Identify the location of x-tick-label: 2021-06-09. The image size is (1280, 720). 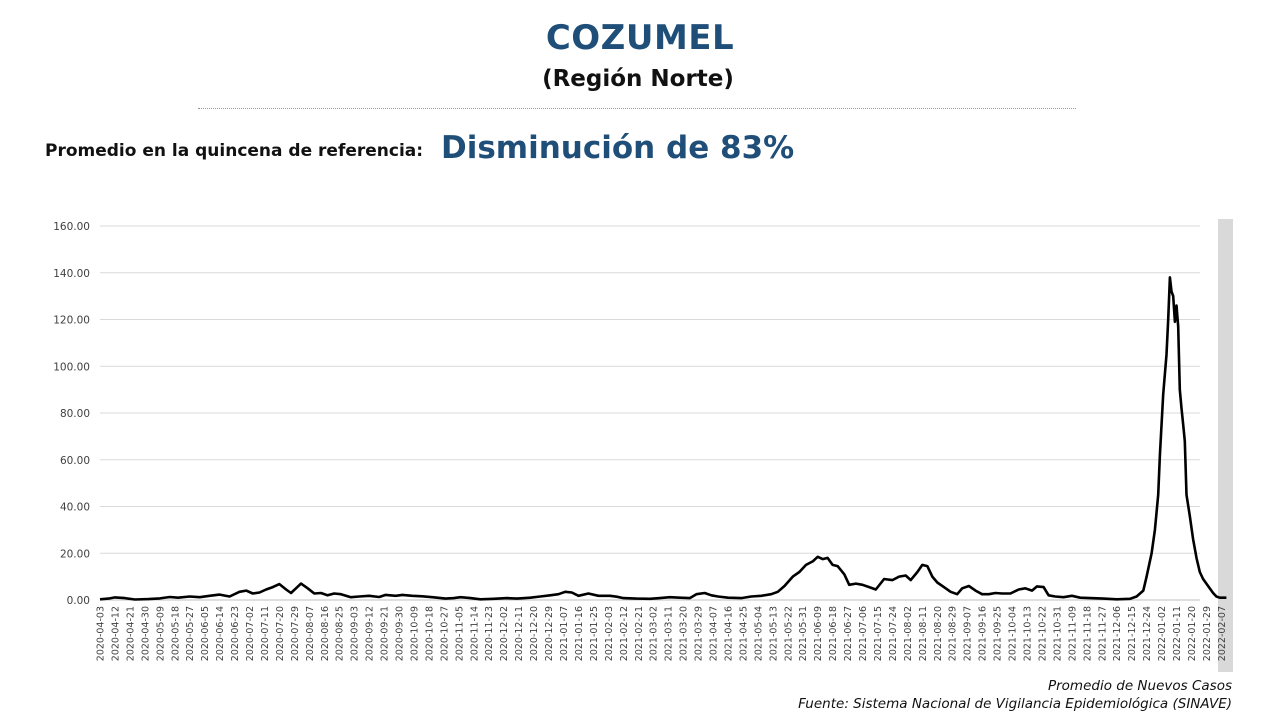
(818, 633).